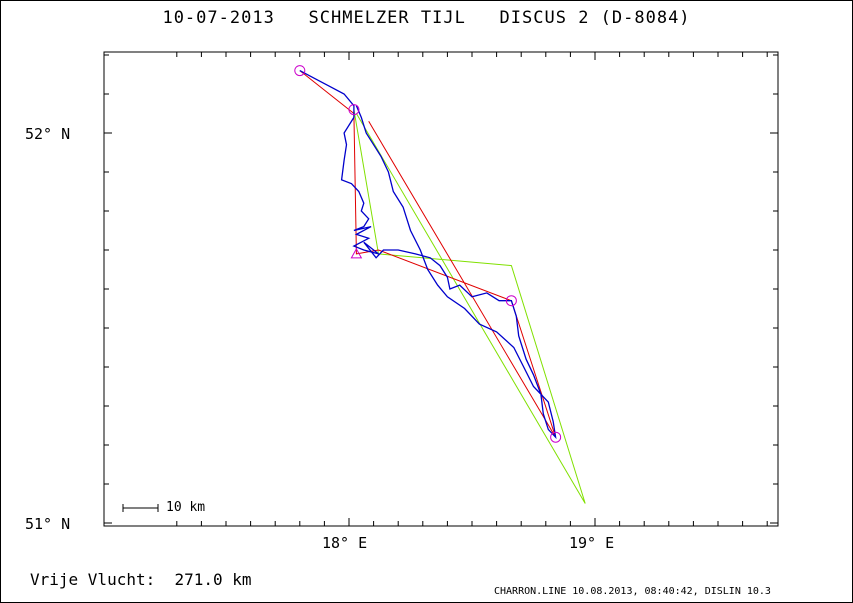 This screenshot has height=603, width=853. I want to click on pilot-name: SCHMELZER TIJL, so click(387, 18).